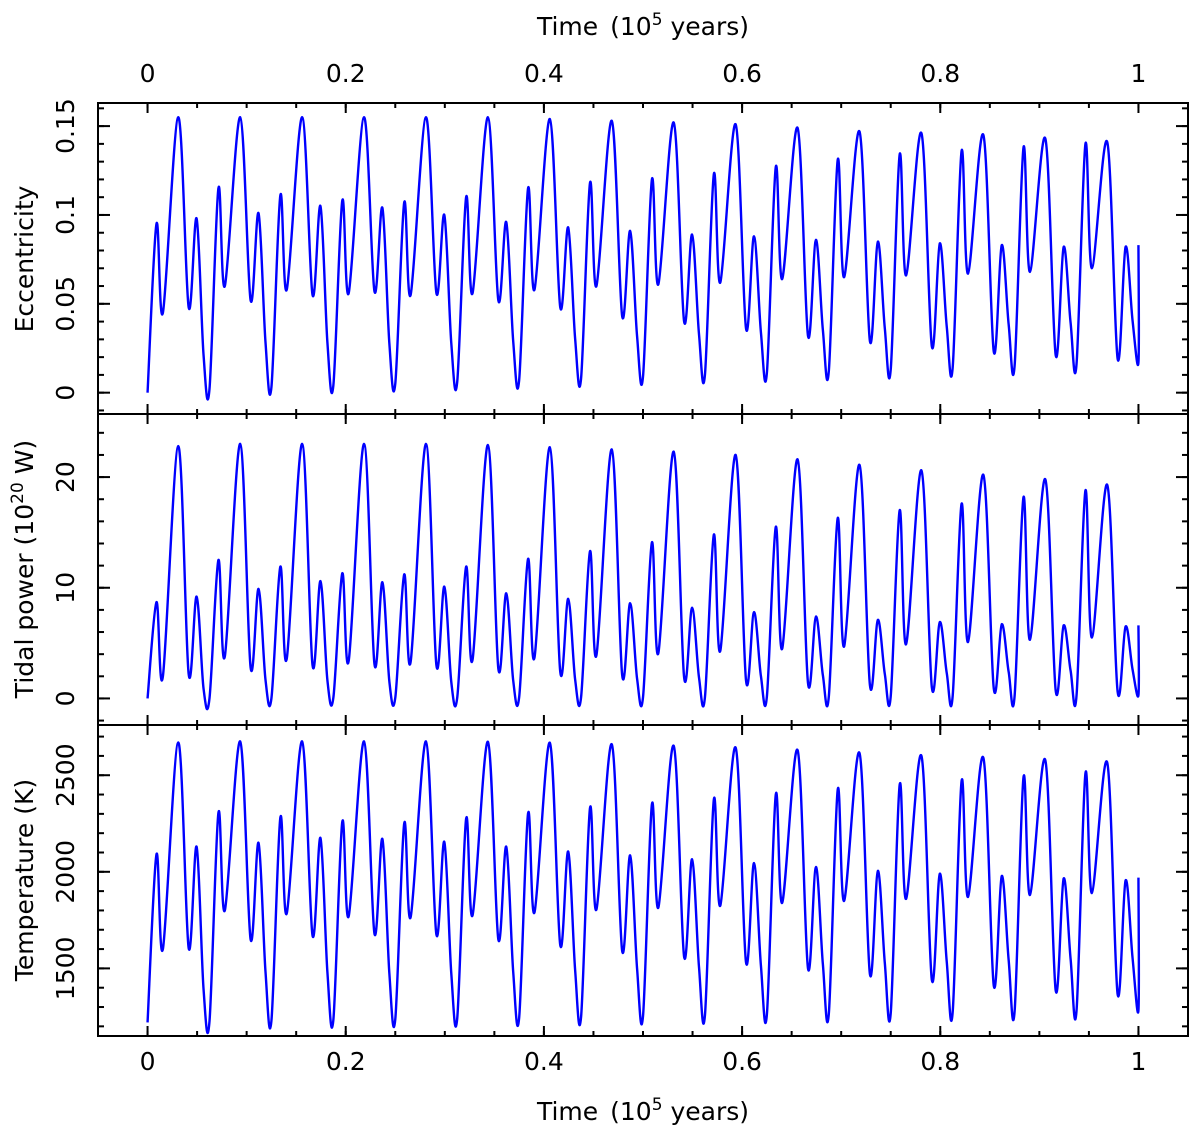 Image resolution: width=1190 pixels, height=1131 pixels. I want to click on bottom-x-axis-unit-prefix: (10, so click(631, 1111).